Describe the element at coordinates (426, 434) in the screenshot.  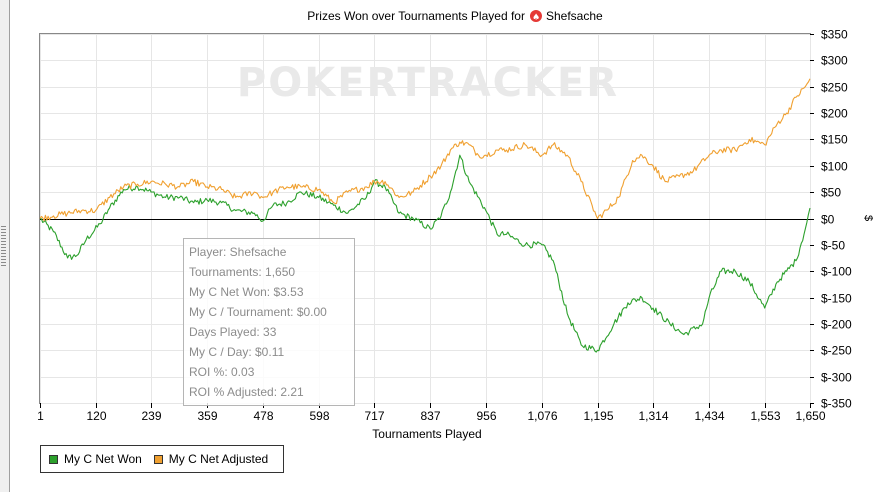
I see `x-axis-label: Tournaments Played` at that location.